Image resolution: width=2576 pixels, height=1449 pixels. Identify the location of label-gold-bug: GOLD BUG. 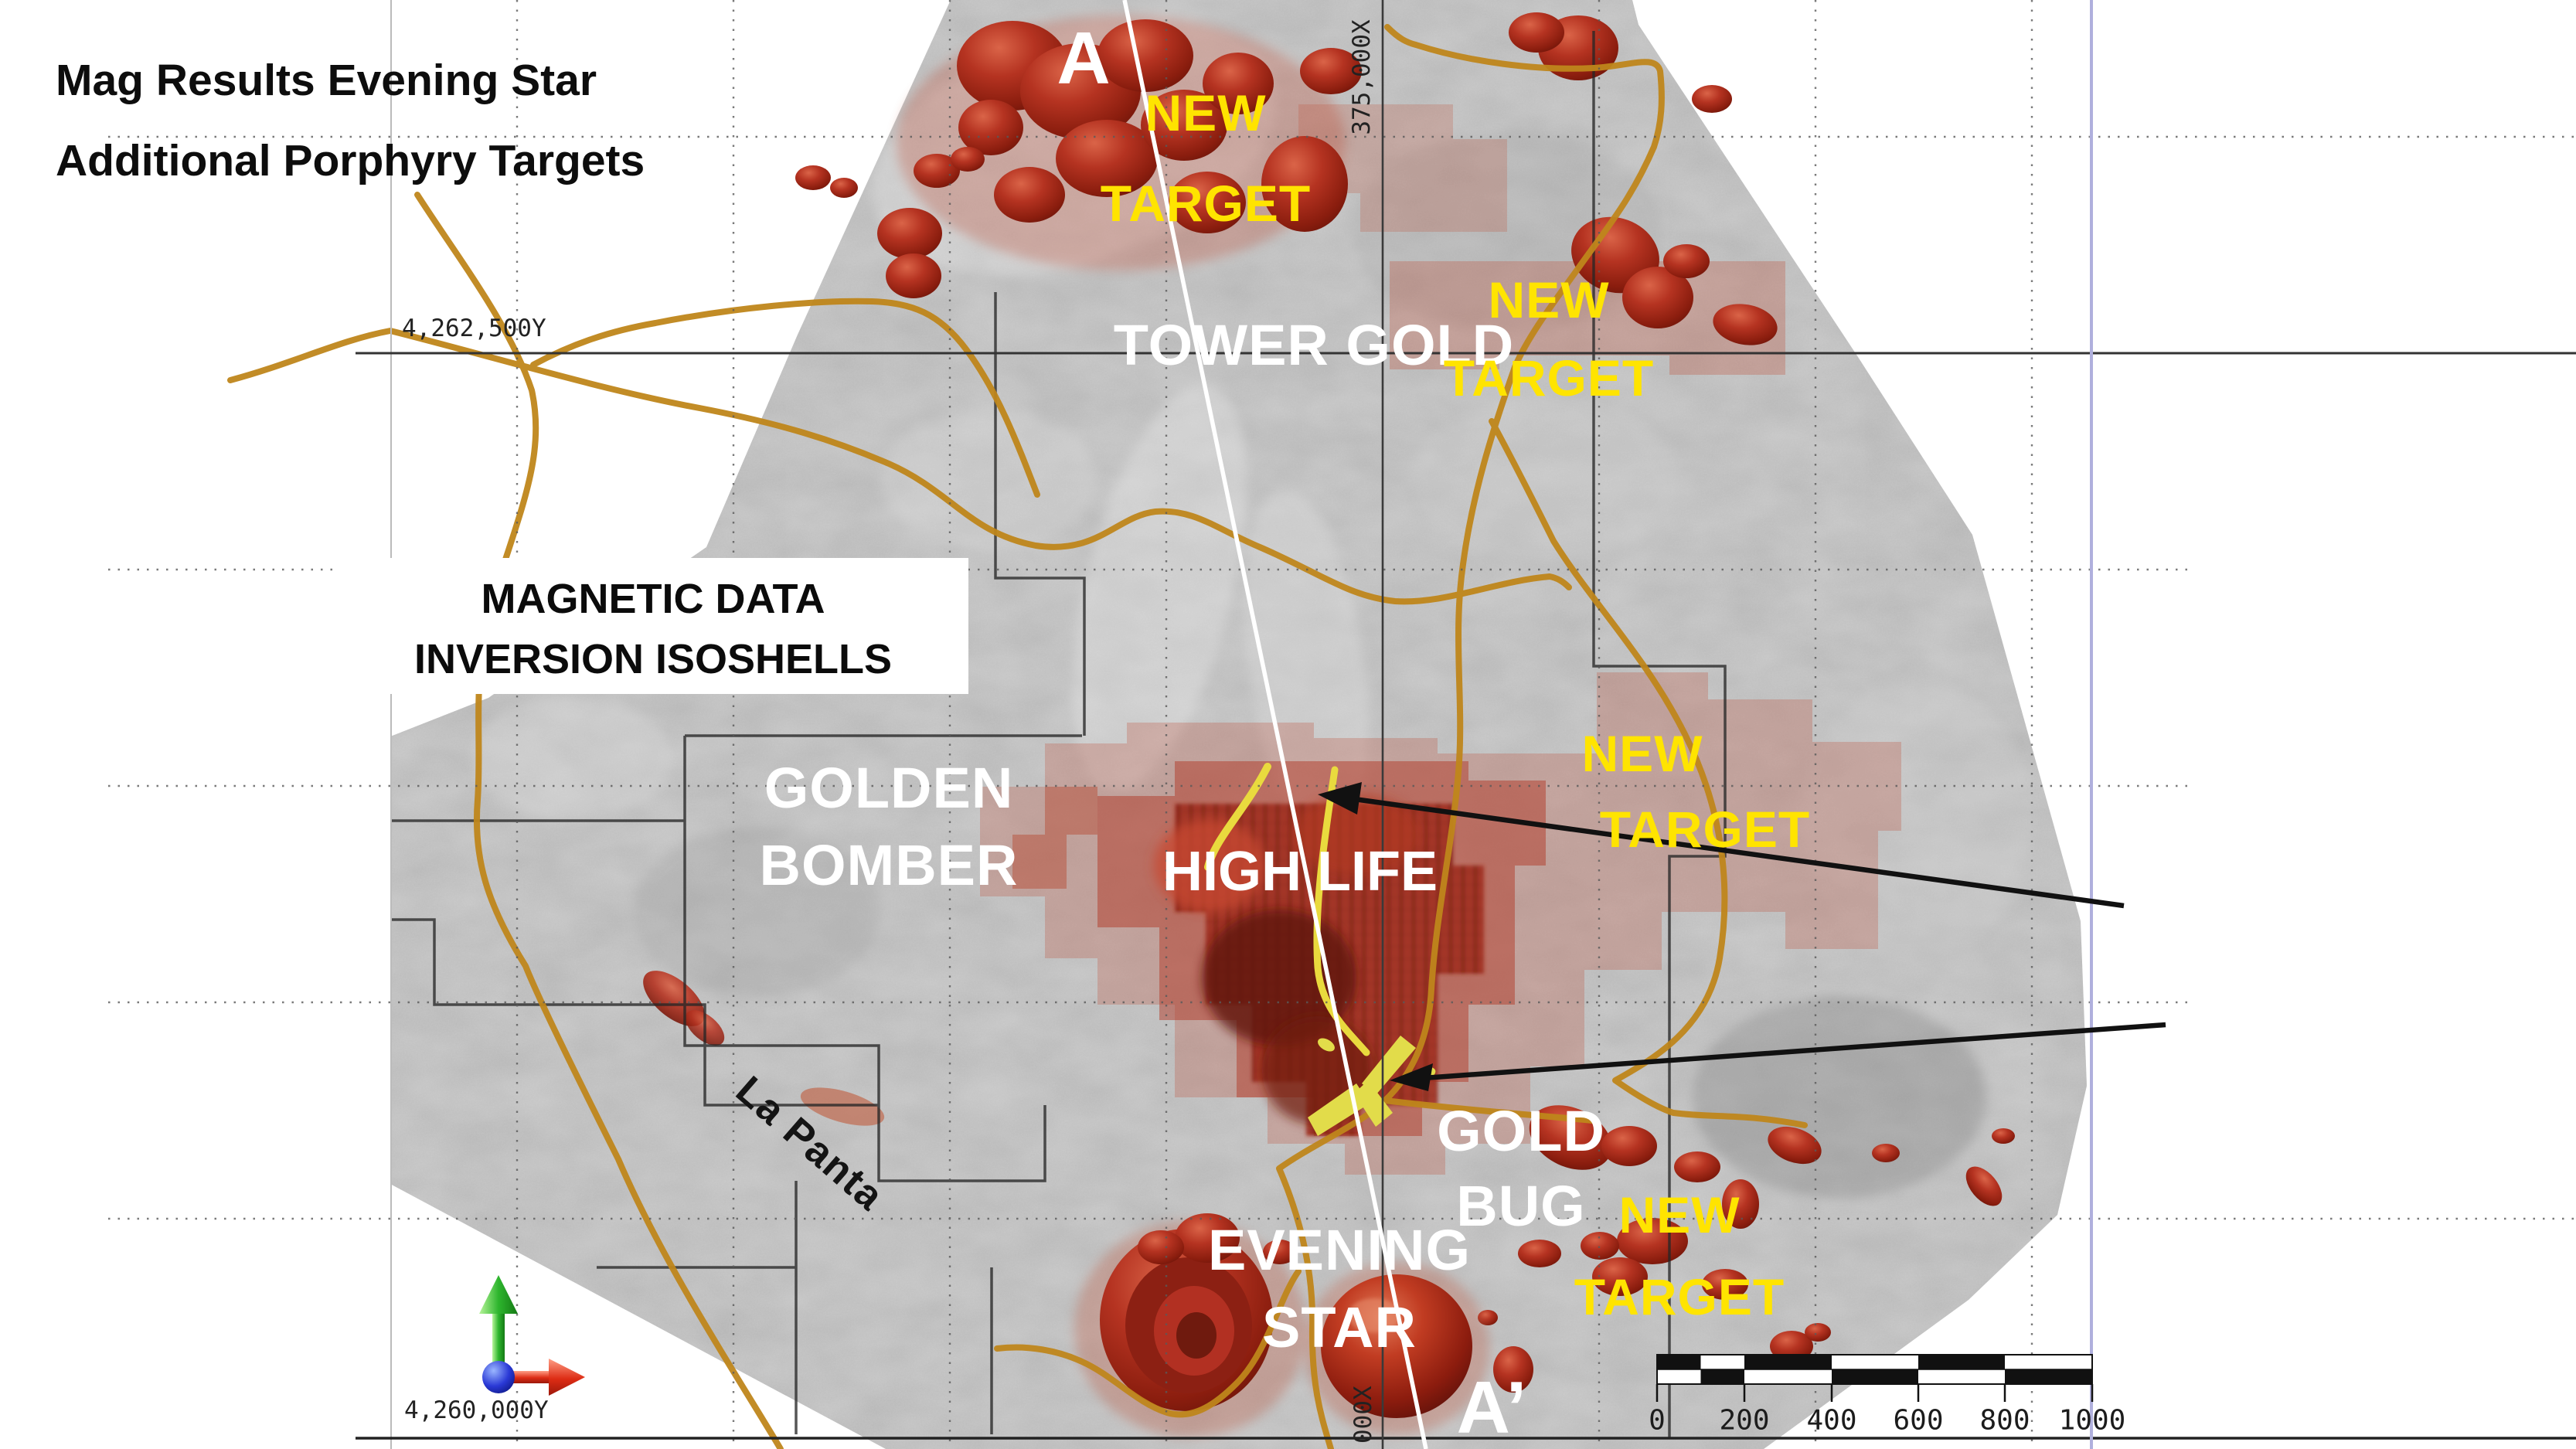
(1521, 1169).